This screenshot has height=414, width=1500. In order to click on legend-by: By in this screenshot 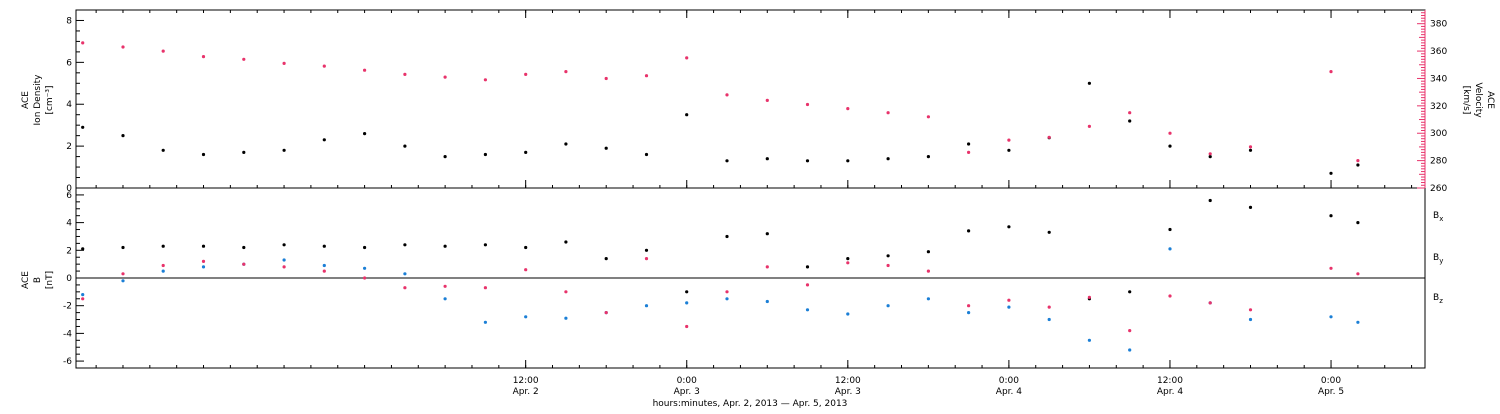, I will do `click(1438, 259)`.